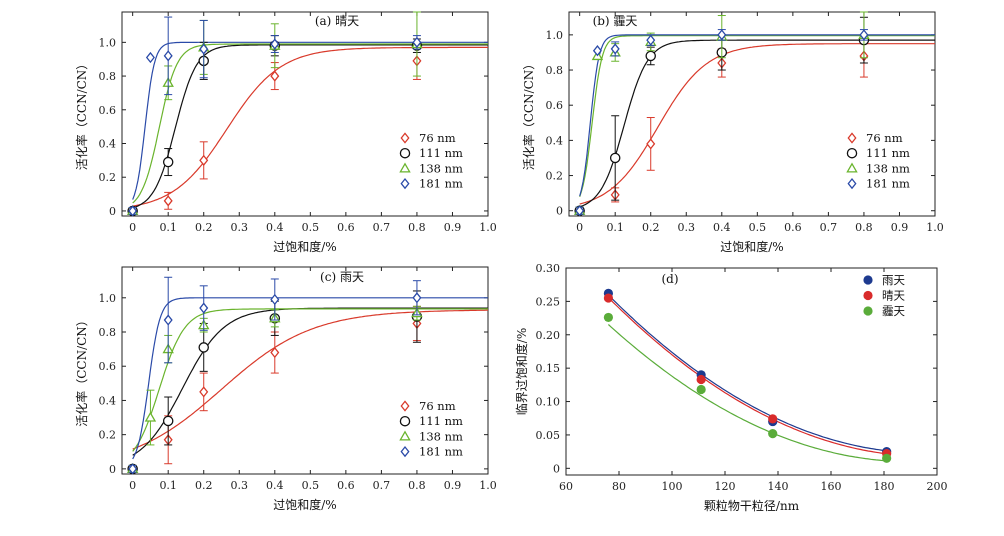 The width and height of the screenshot is (1004, 536). I want to click on x-tick-label: 100, so click(672, 486).